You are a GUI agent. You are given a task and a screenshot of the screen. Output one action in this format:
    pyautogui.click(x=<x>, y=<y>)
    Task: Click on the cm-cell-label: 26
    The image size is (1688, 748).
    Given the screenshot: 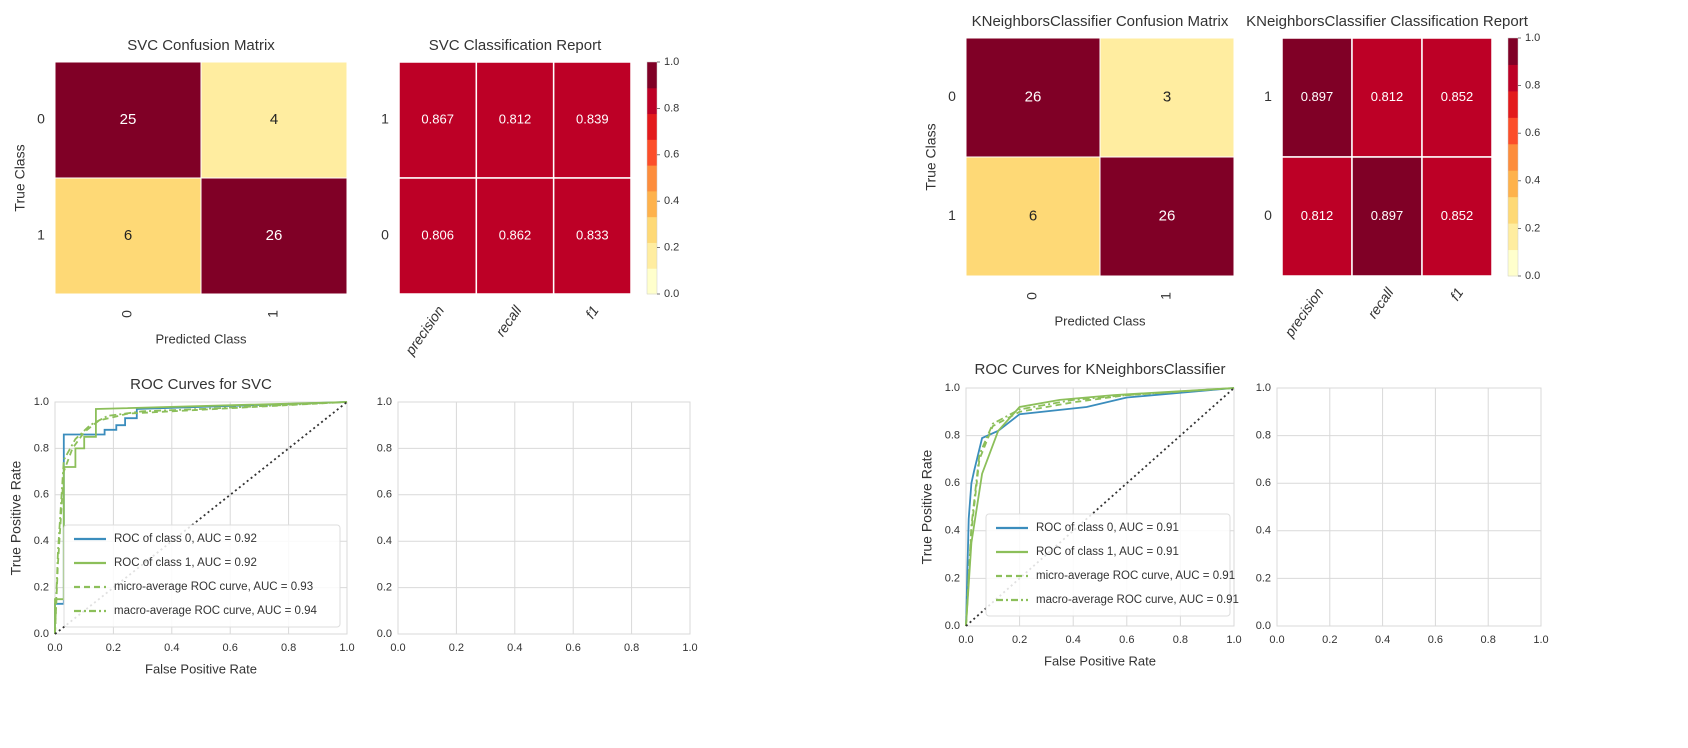 What is the action you would take?
    pyautogui.click(x=274, y=235)
    